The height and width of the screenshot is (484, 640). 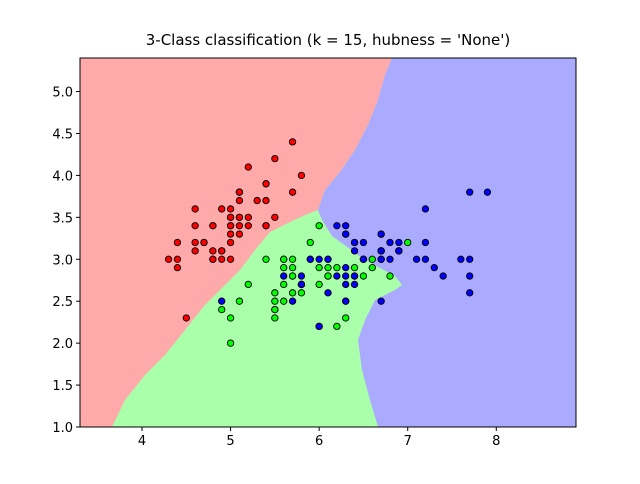 What do you see at coordinates (62, 93) in the screenshot?
I see `y-tick-label: 5.0` at bounding box center [62, 93].